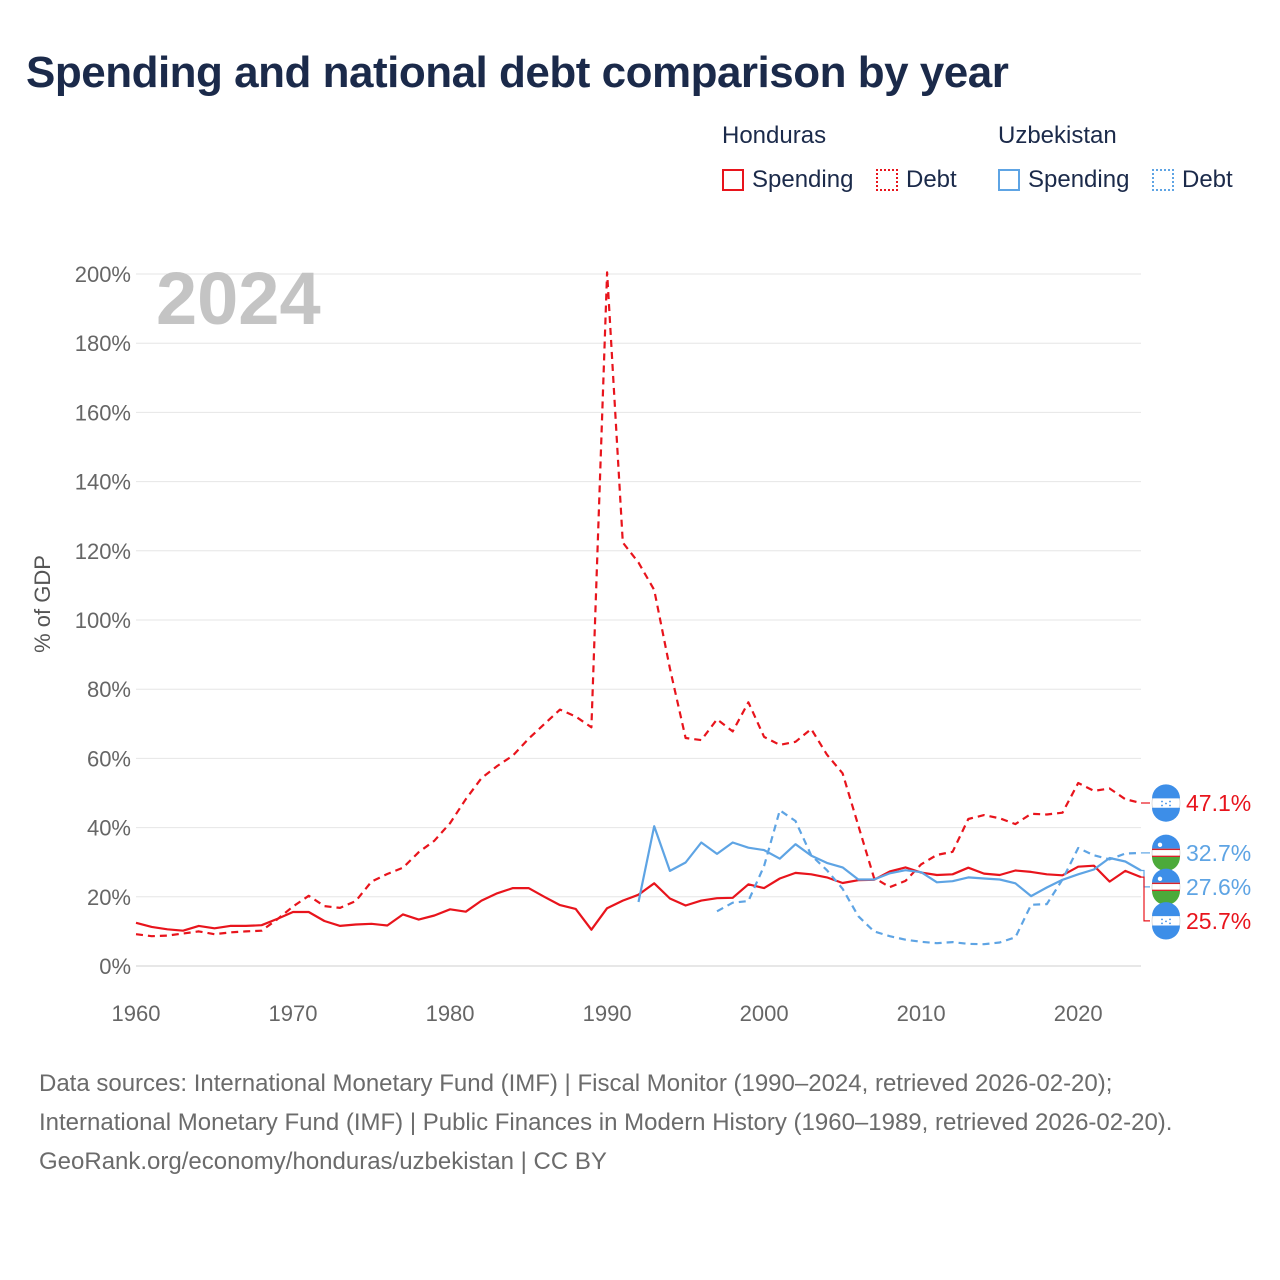  Describe the element at coordinates (103, 343) in the screenshot. I see `y-tick-label: 180%` at that location.